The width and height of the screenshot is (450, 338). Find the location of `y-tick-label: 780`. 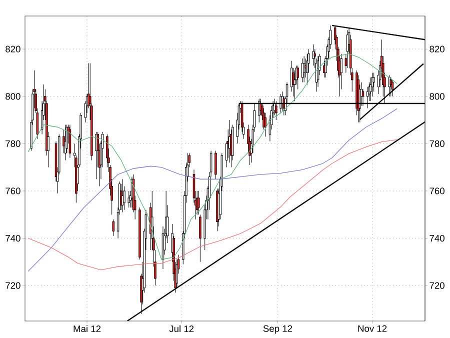

y-tick-label: 780 is located at coordinates (13, 143).